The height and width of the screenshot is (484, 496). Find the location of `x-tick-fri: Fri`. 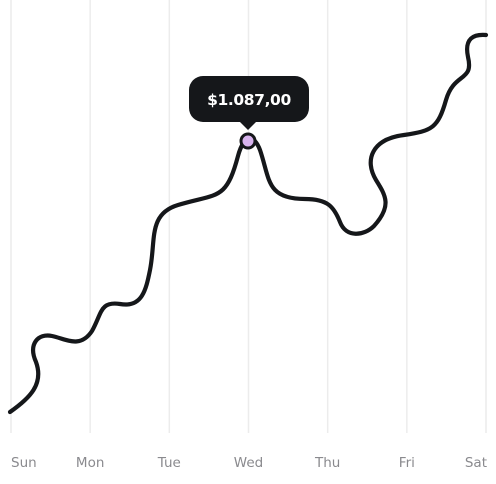

x-tick-fri: Fri is located at coordinates (407, 463).